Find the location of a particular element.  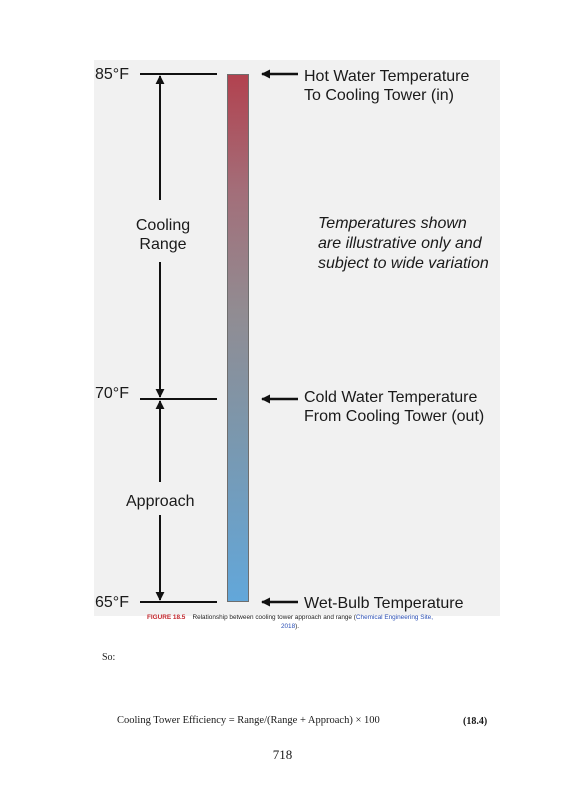

cold-water-label-line2: From Cooling Tower (out) is located at coordinates (394, 416).